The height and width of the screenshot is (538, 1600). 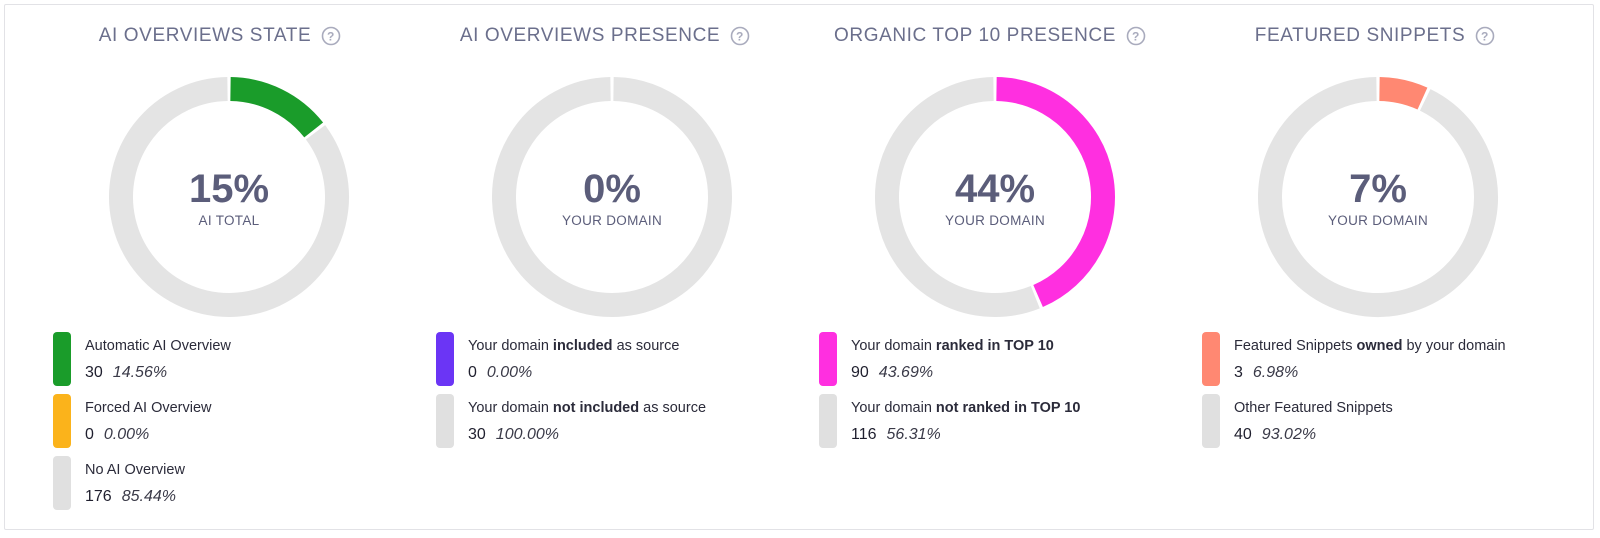 I want to click on legend-values: 90 43.69%, so click(x=965, y=373).